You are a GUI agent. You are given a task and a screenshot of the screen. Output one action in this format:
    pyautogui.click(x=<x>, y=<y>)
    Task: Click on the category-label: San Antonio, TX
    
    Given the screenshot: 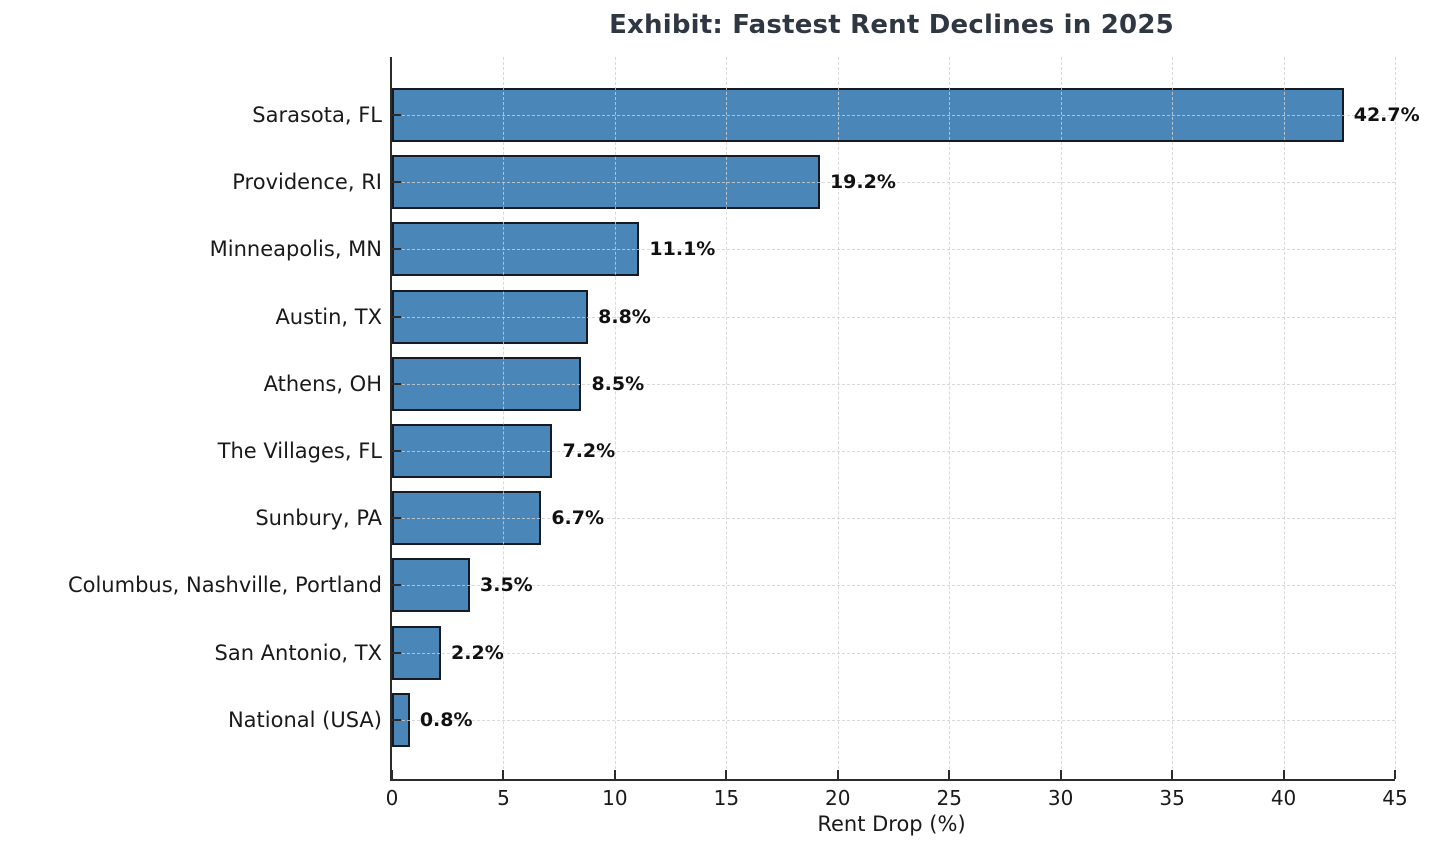 What is the action you would take?
    pyautogui.click(x=298, y=652)
    